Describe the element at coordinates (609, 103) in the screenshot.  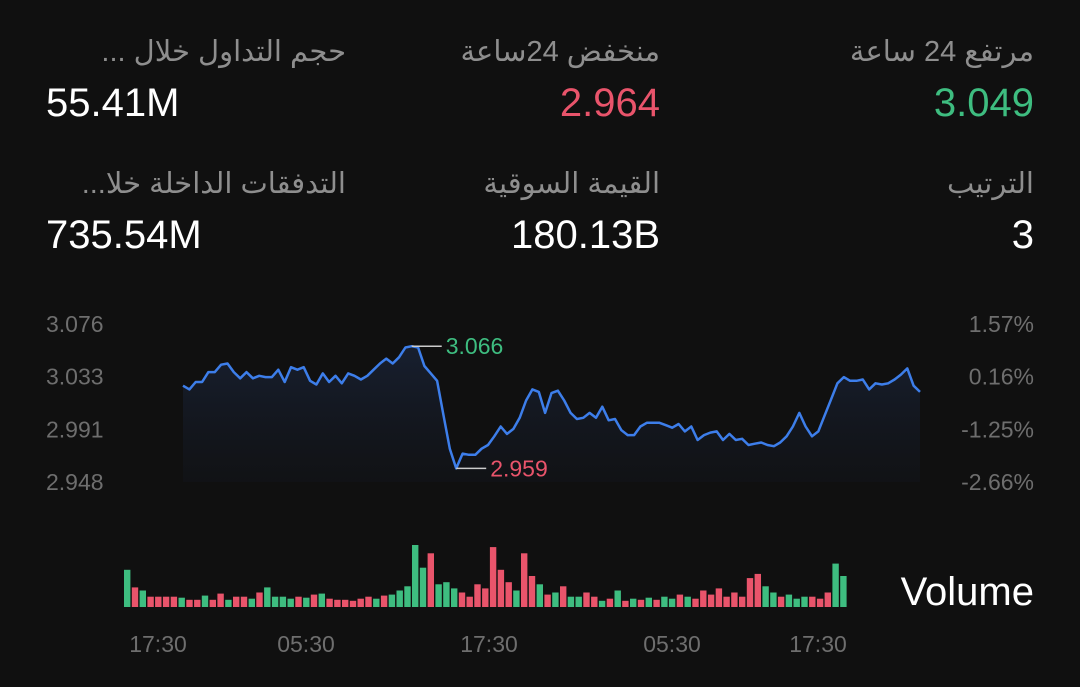
I see `low-24h-value: 2.964` at that location.